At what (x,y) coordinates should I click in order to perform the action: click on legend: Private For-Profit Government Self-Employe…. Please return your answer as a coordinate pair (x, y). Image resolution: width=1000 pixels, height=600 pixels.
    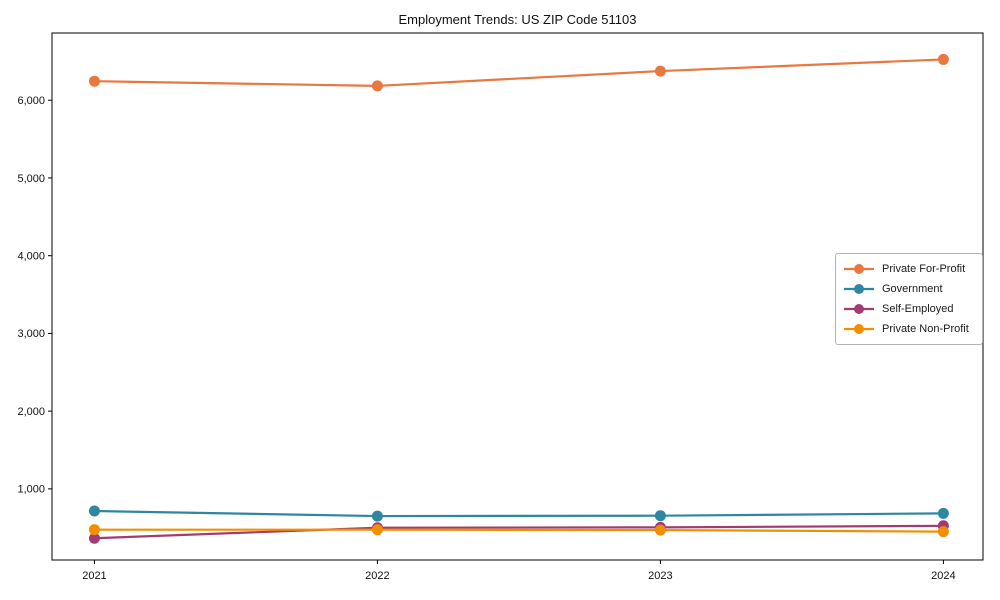
    Looking at the image, I should click on (909, 299).